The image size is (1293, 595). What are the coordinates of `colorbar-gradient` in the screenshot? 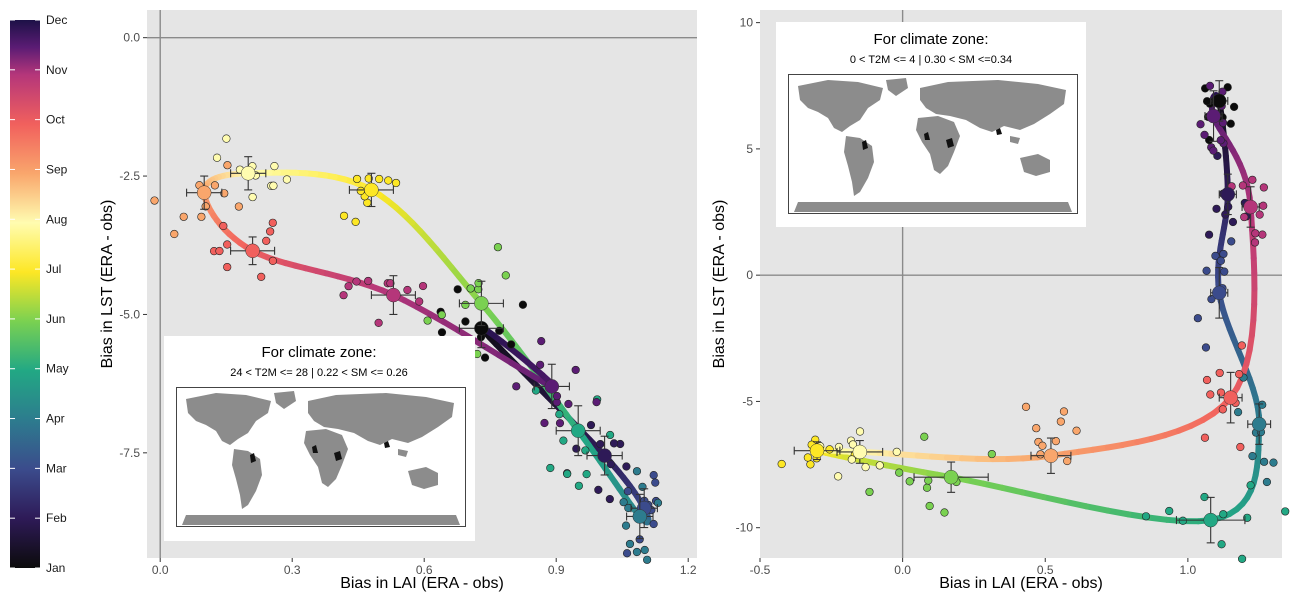 It's located at (25, 294).